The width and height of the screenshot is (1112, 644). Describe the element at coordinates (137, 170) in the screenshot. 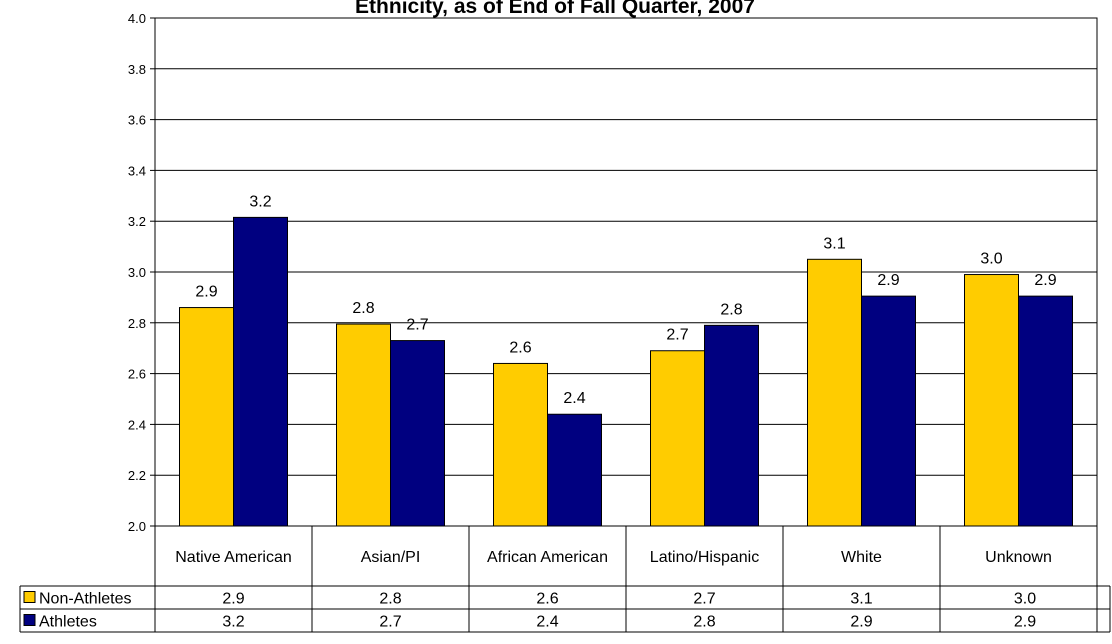

I see `y-tick-label: 3.4` at that location.